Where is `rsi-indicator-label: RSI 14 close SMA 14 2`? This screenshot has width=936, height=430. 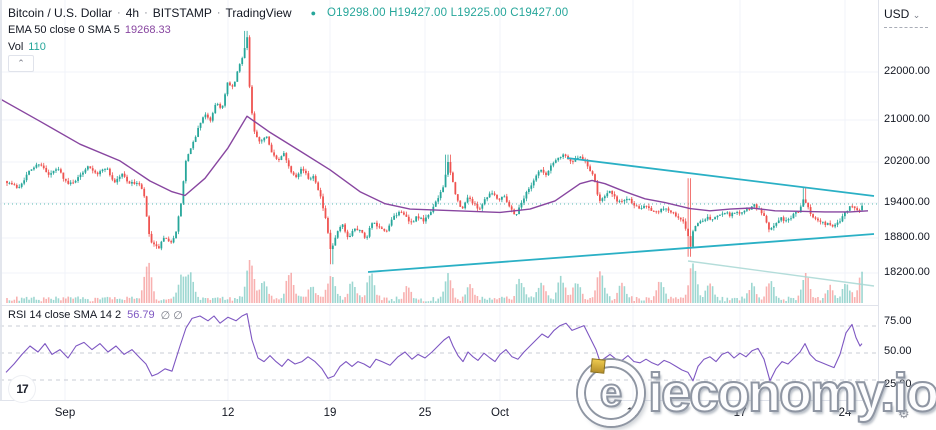 rsi-indicator-label: RSI 14 close SMA 14 2 is located at coordinates (65, 315).